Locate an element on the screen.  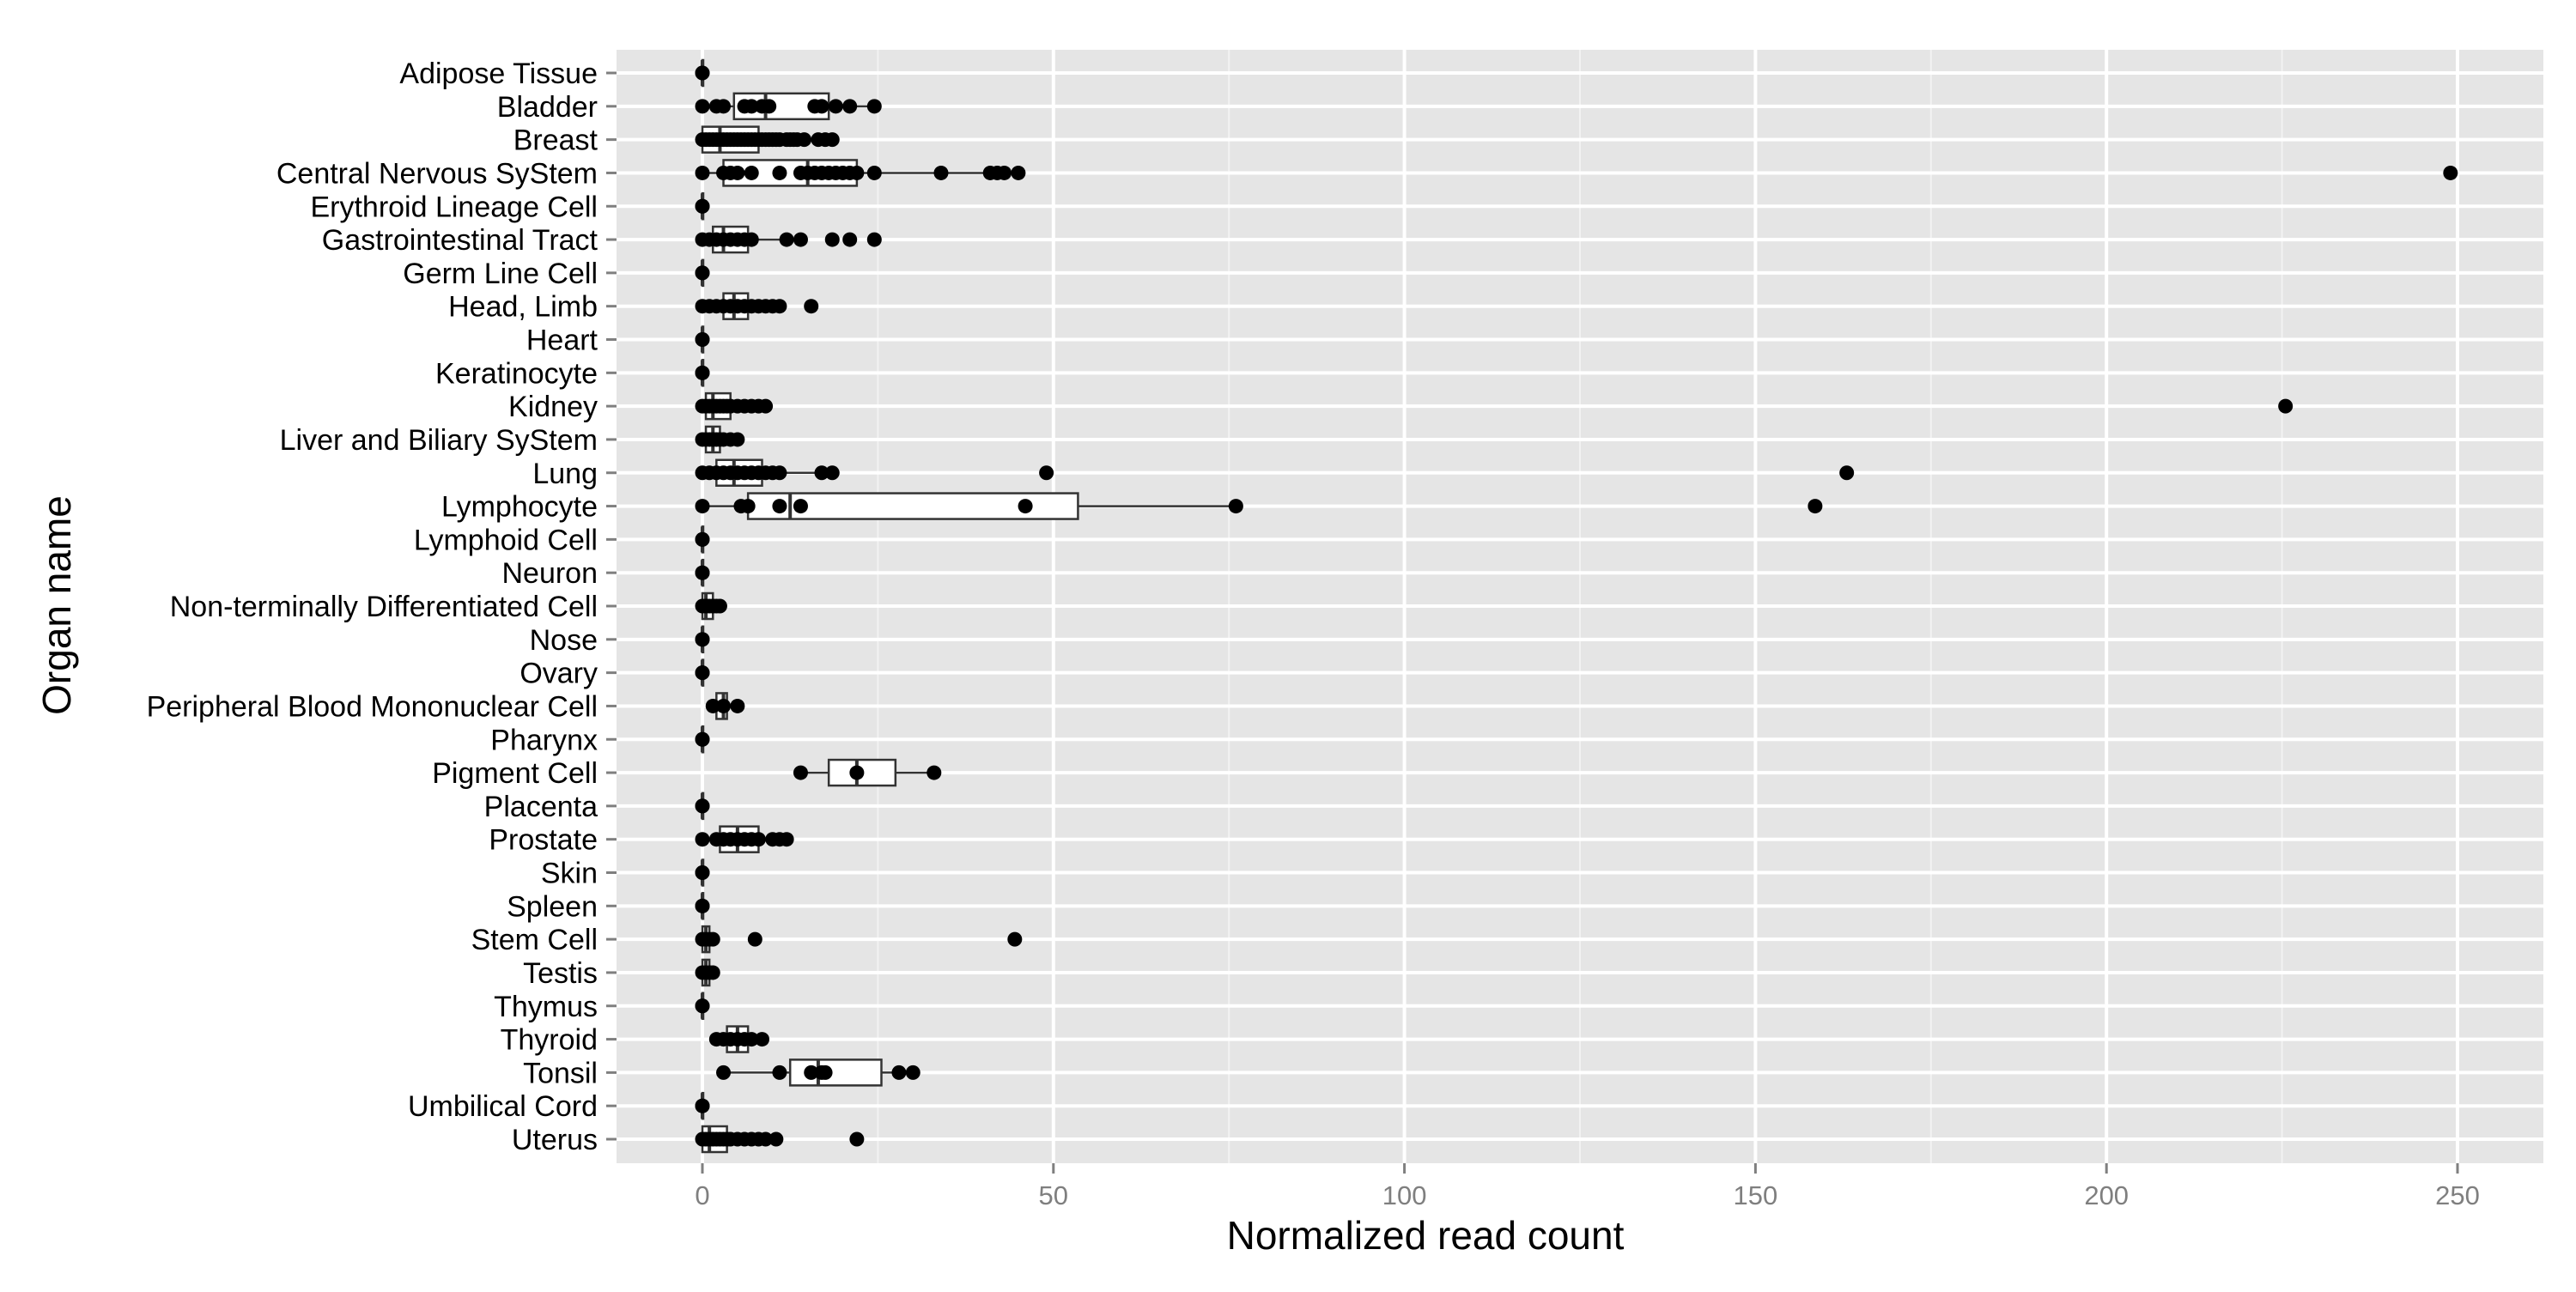
y-tick-label: Keratinocyte is located at coordinates (516, 373).